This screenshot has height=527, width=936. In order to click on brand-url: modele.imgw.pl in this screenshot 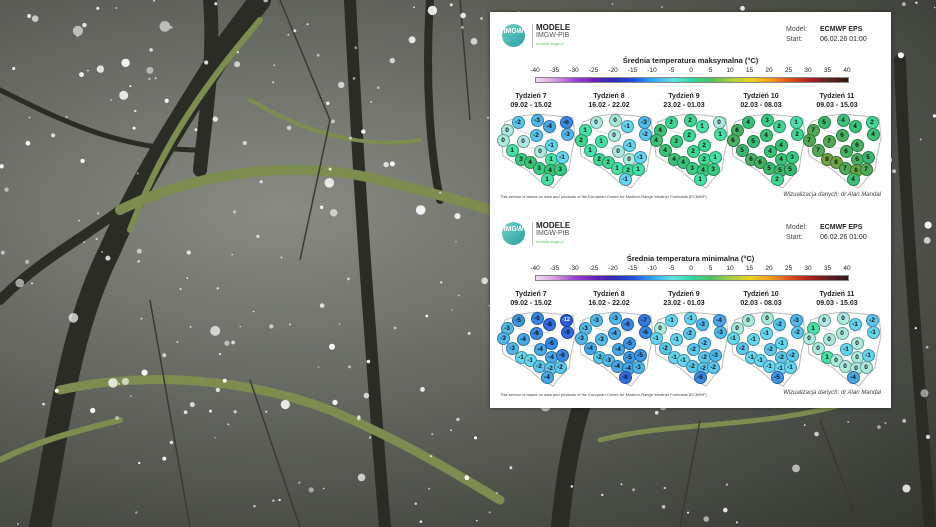, I will do `click(550, 241)`.